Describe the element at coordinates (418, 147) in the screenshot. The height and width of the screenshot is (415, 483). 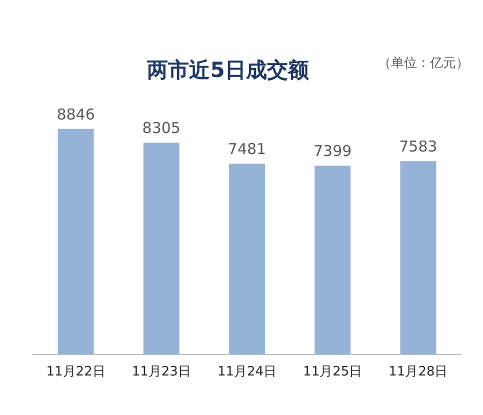
I see `data-label: 7583` at that location.